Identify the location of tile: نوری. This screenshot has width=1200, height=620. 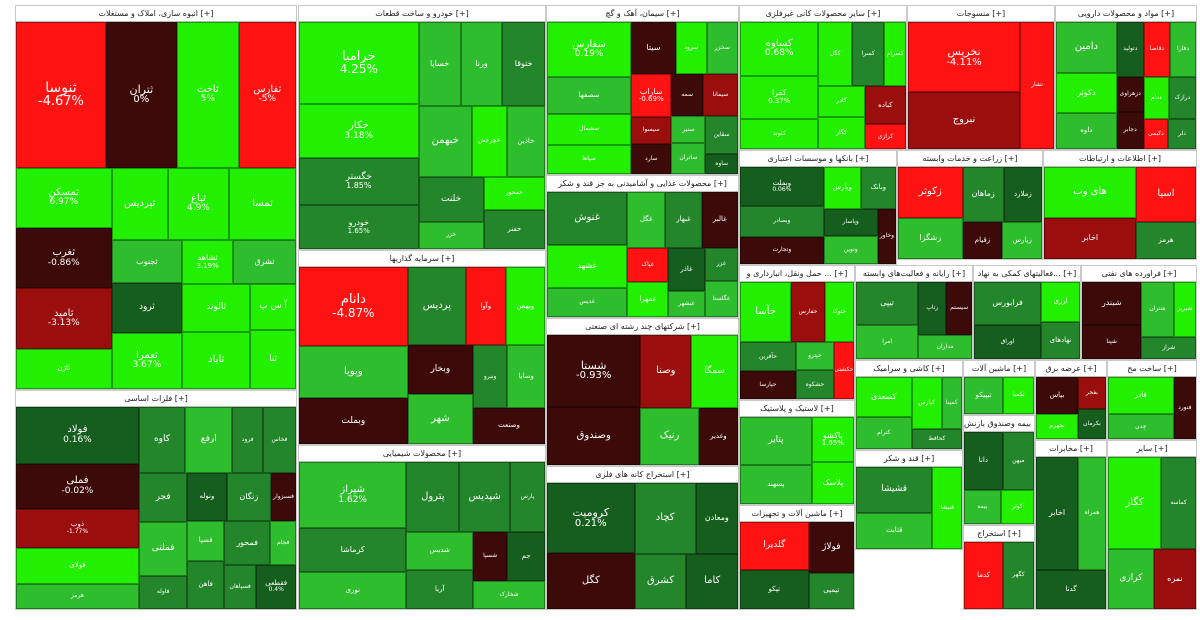
(353, 590).